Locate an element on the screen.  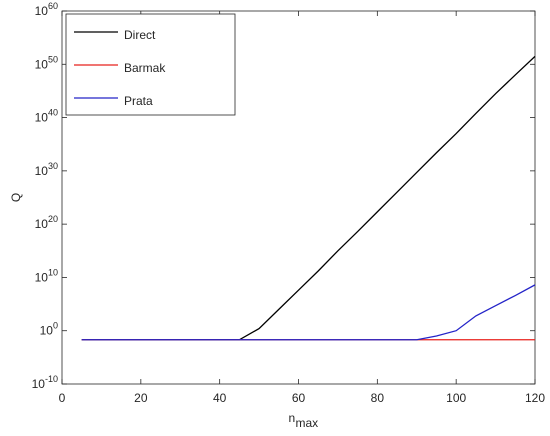
x-axis-label: n is located at coordinates (292, 418).